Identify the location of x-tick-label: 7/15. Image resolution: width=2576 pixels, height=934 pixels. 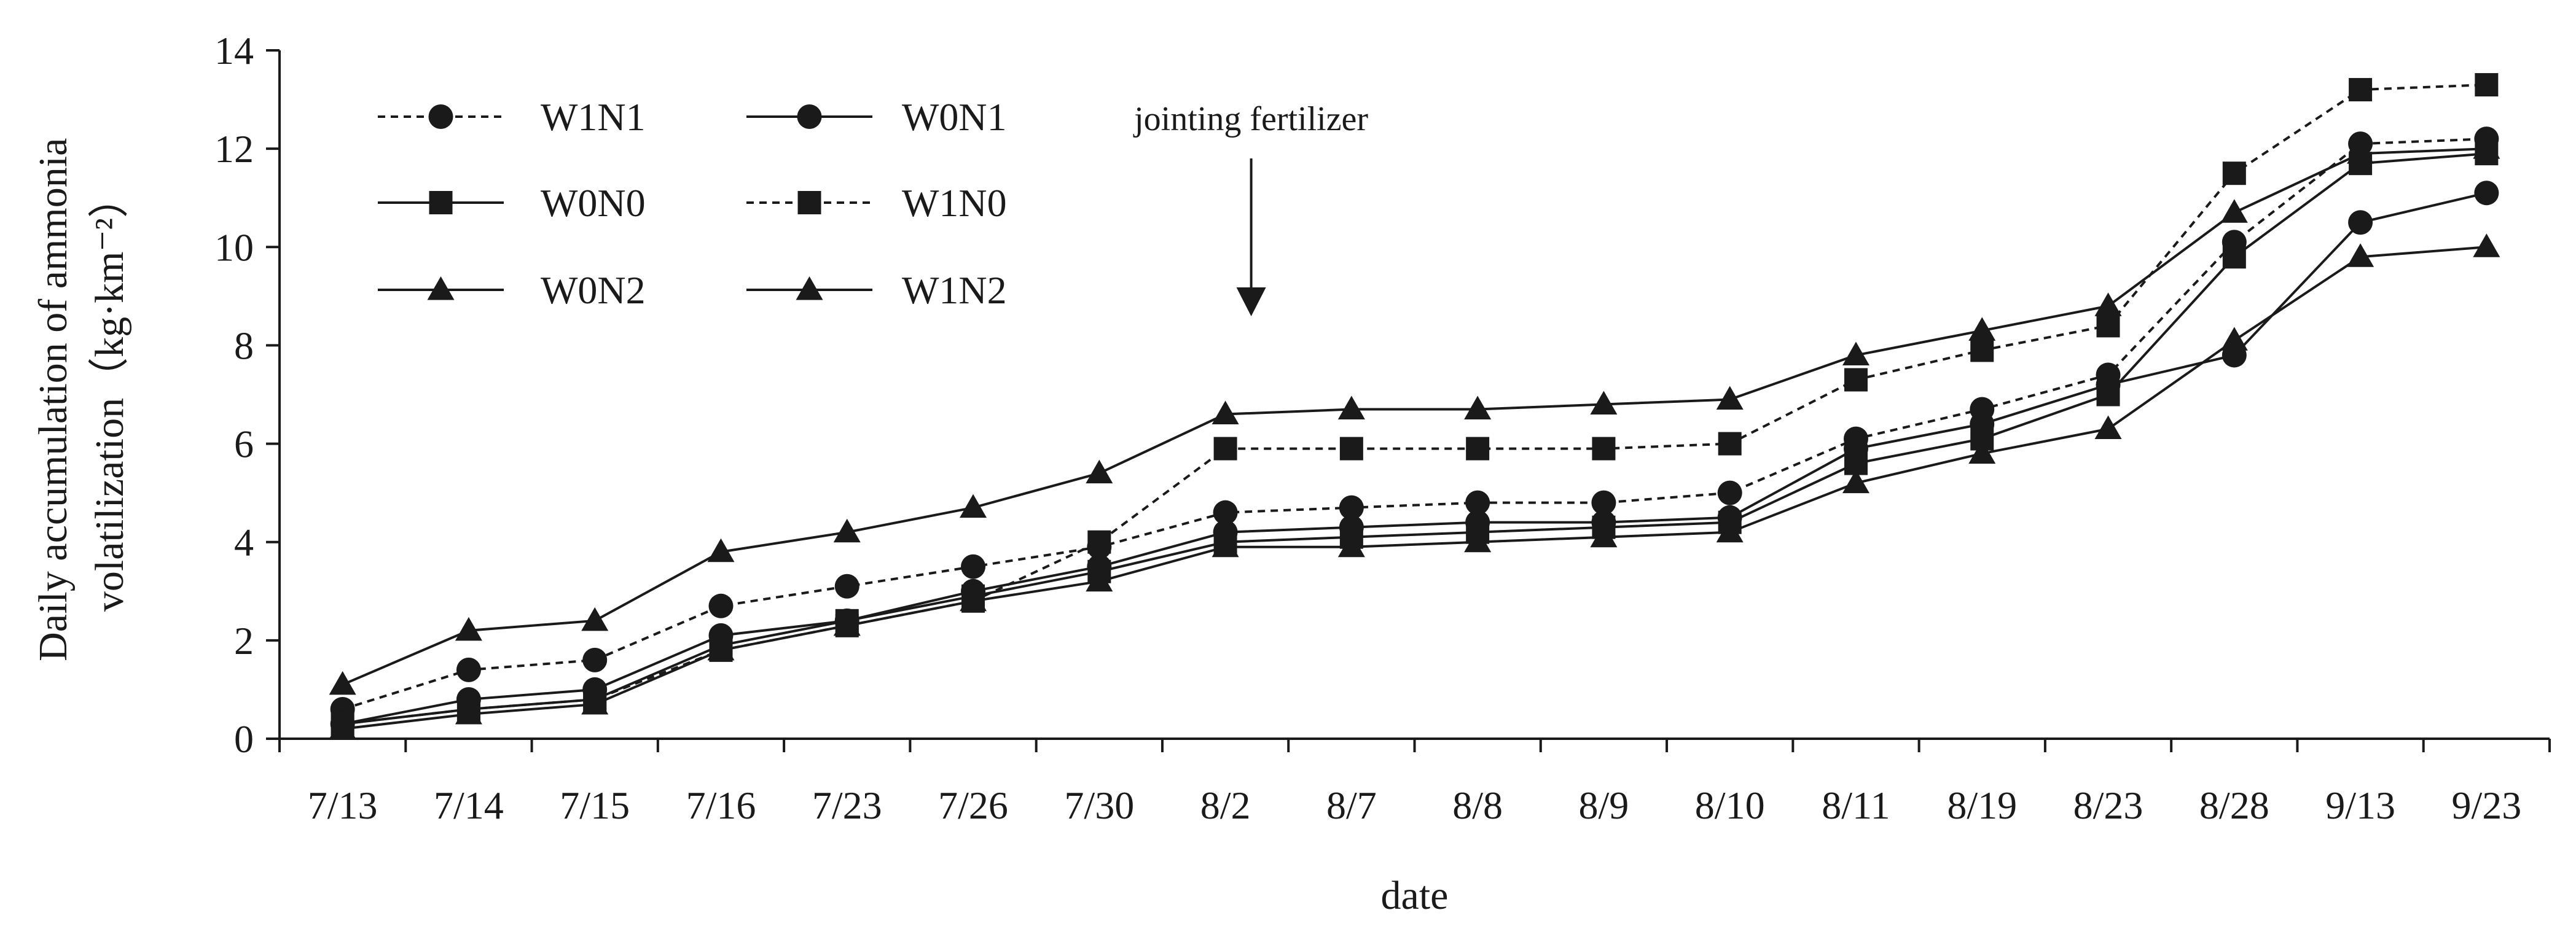
(595, 805).